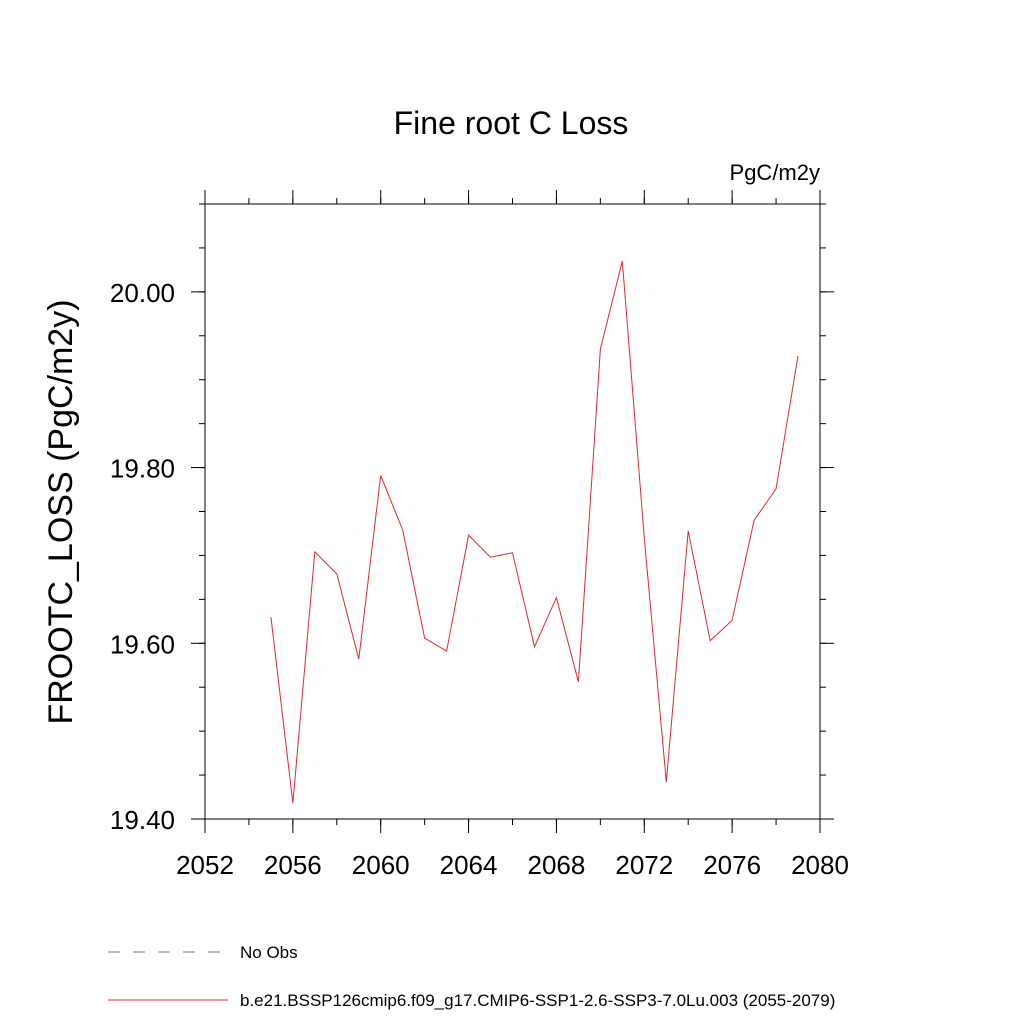  Describe the element at coordinates (269, 952) in the screenshot. I see `legend-label: No Obs` at that location.